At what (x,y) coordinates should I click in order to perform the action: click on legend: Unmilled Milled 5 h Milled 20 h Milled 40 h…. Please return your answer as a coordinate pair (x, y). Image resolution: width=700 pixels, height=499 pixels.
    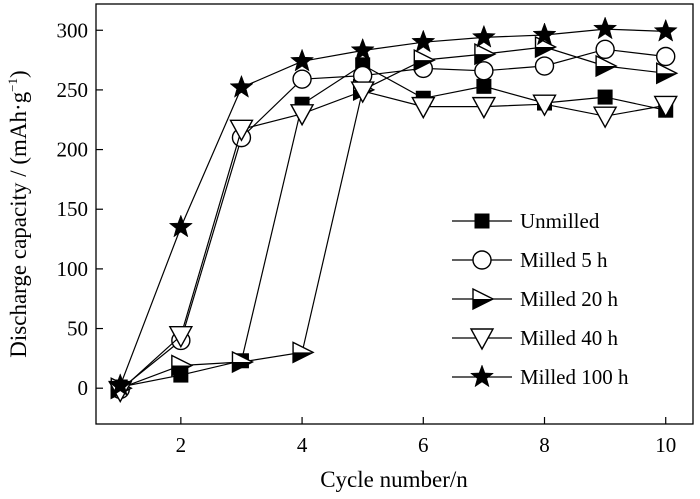
    Looking at the image, I should click on (540, 299).